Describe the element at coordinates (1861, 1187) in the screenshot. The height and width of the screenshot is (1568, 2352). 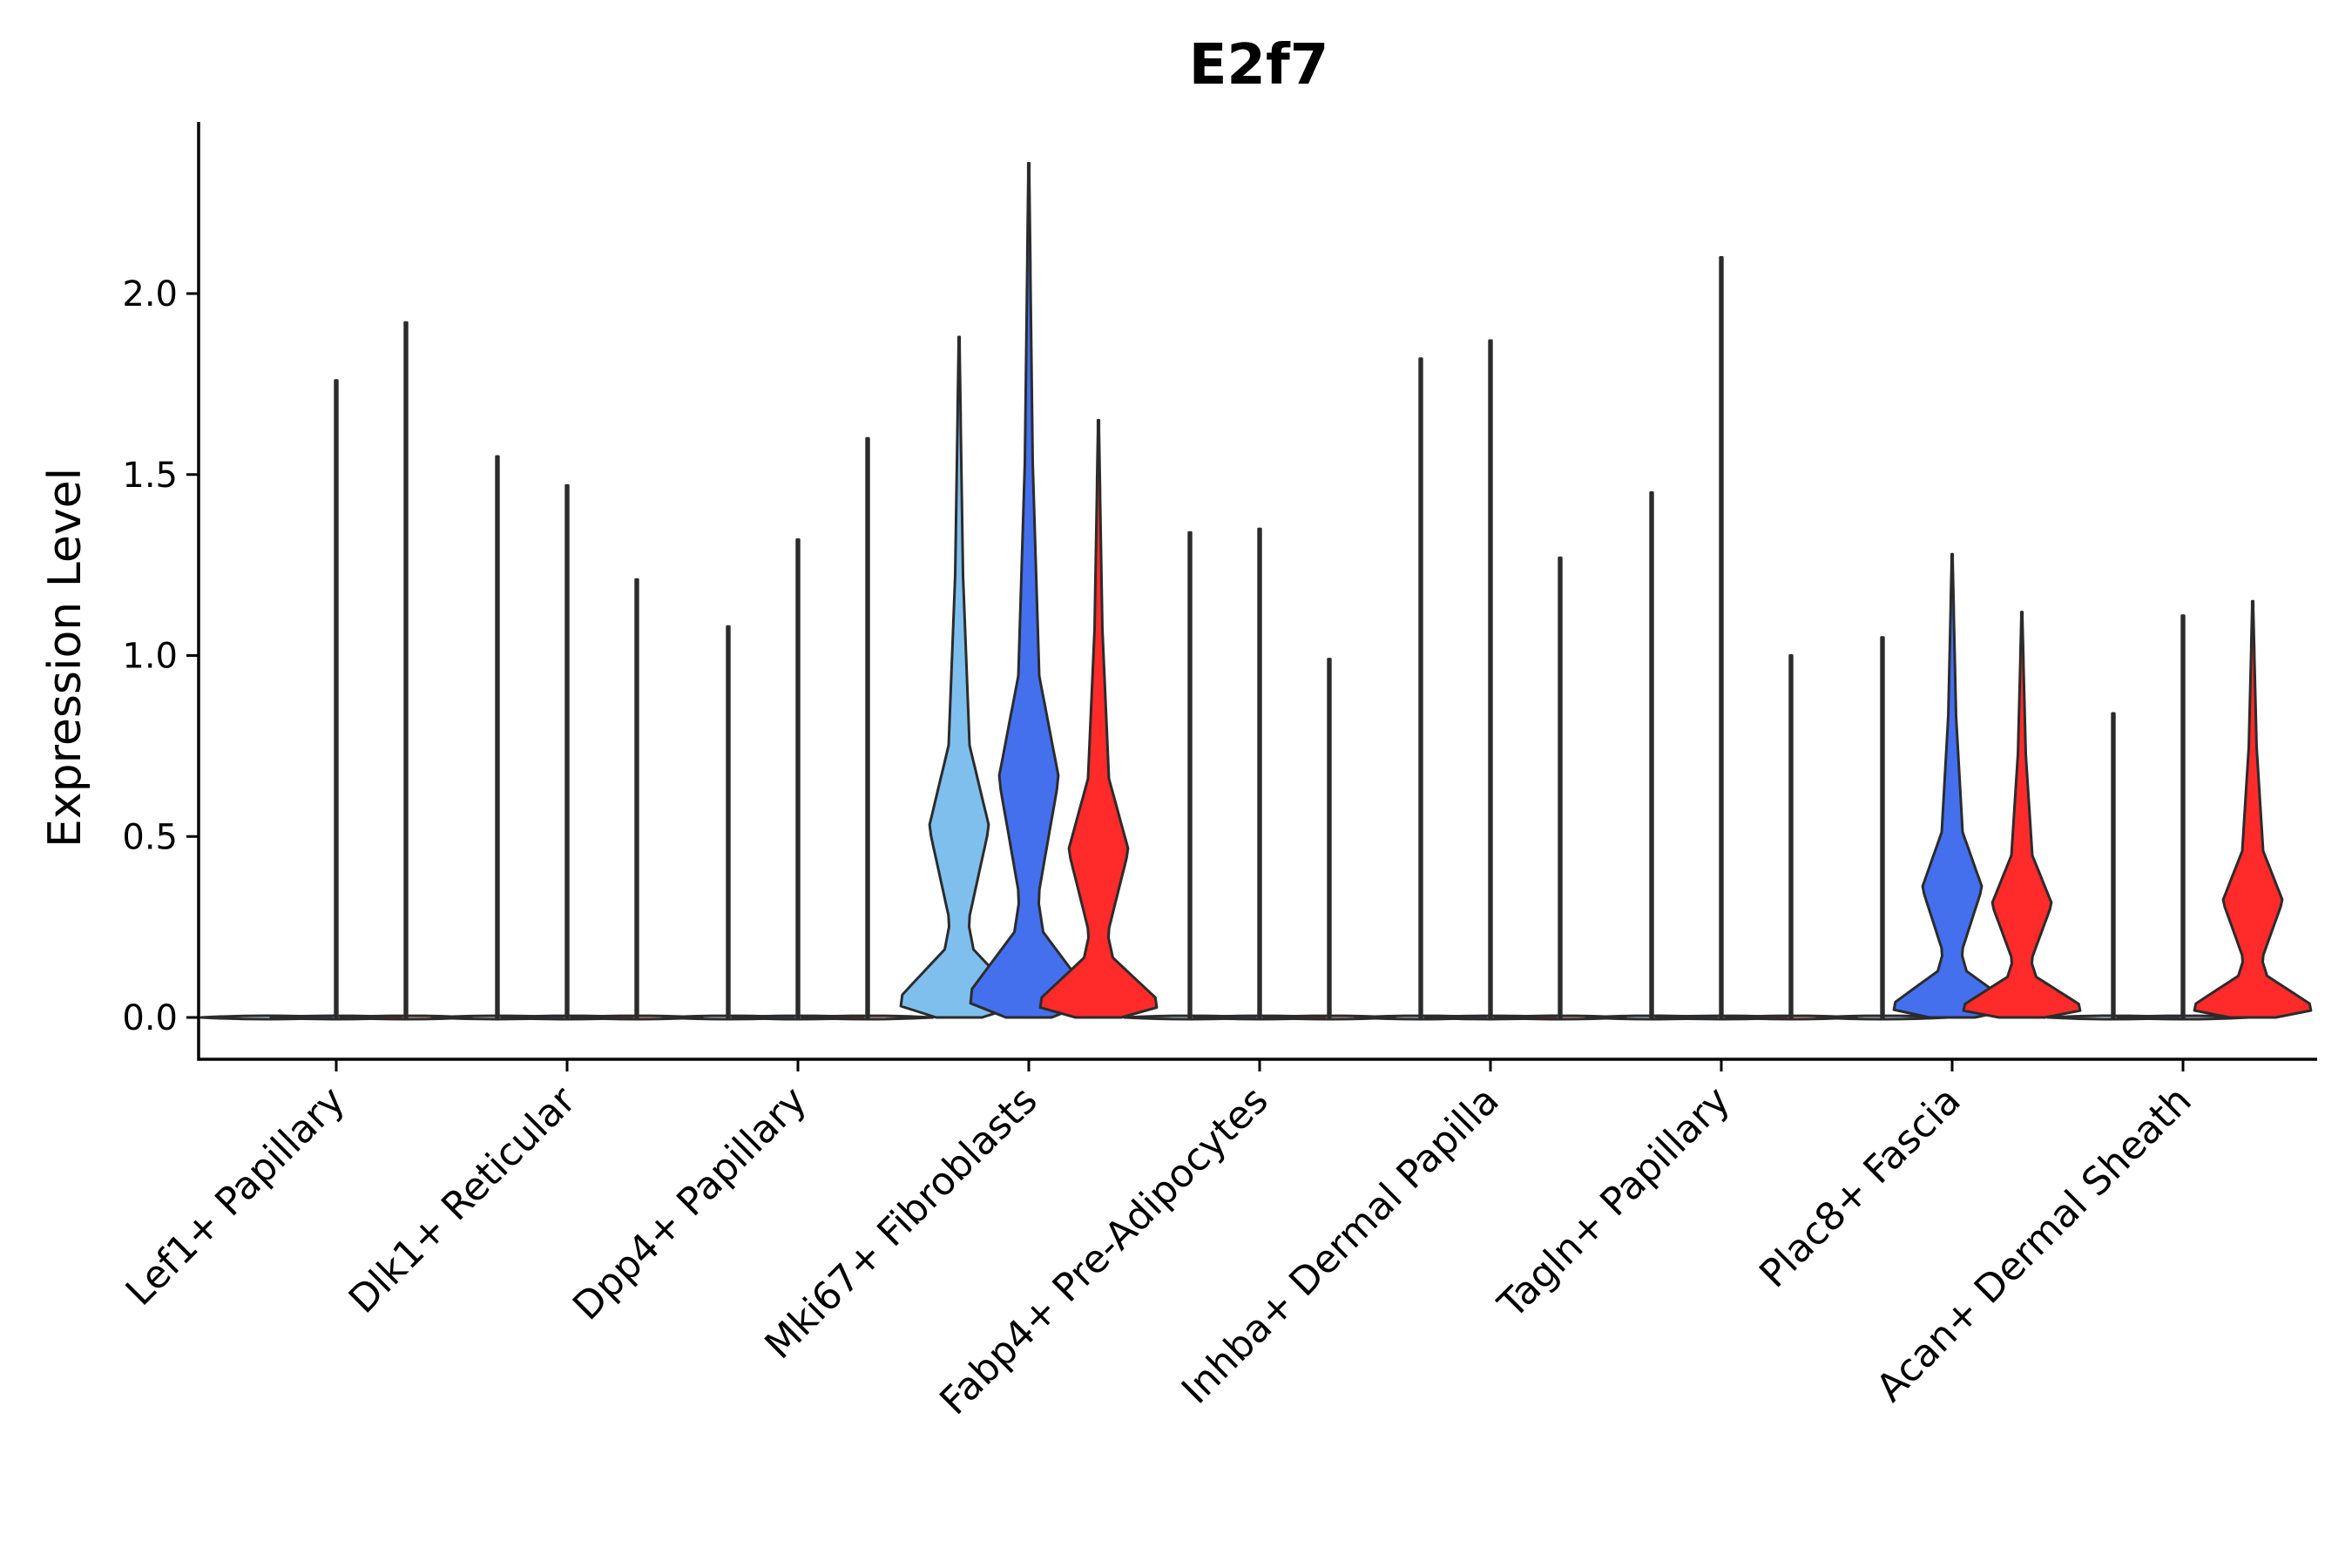
I see `x-tick-label: Plac8+ Fascia` at that location.